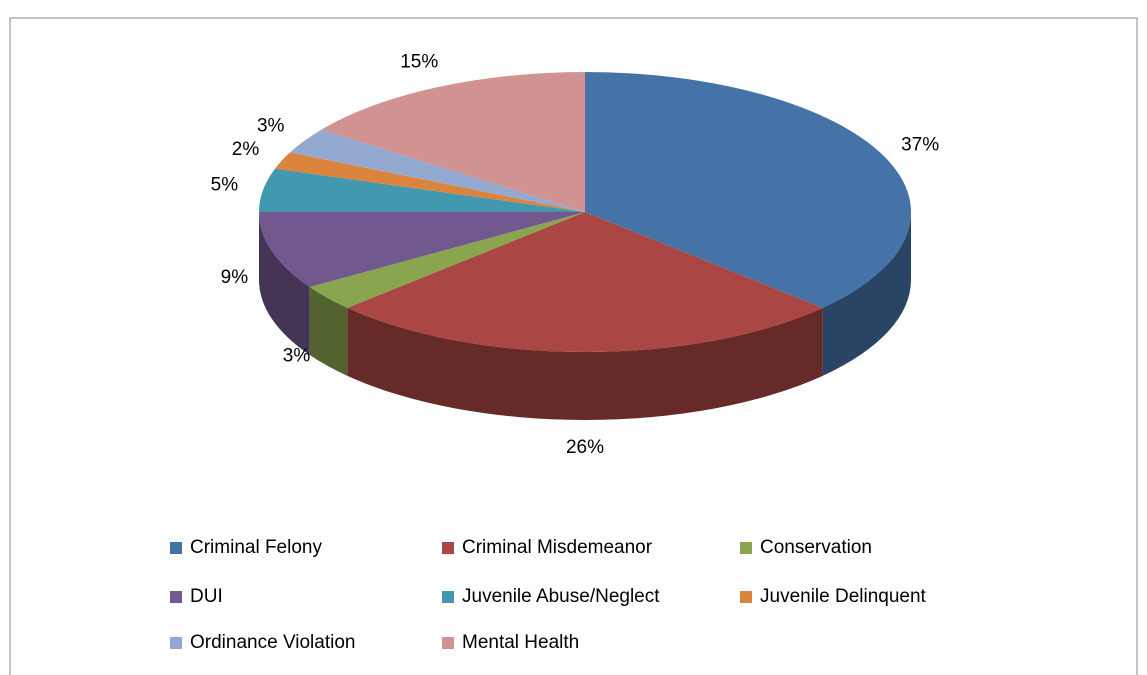 This screenshot has width=1147, height=675. Describe the element at coordinates (225, 185) in the screenshot. I see `data-label: 5%` at that location.